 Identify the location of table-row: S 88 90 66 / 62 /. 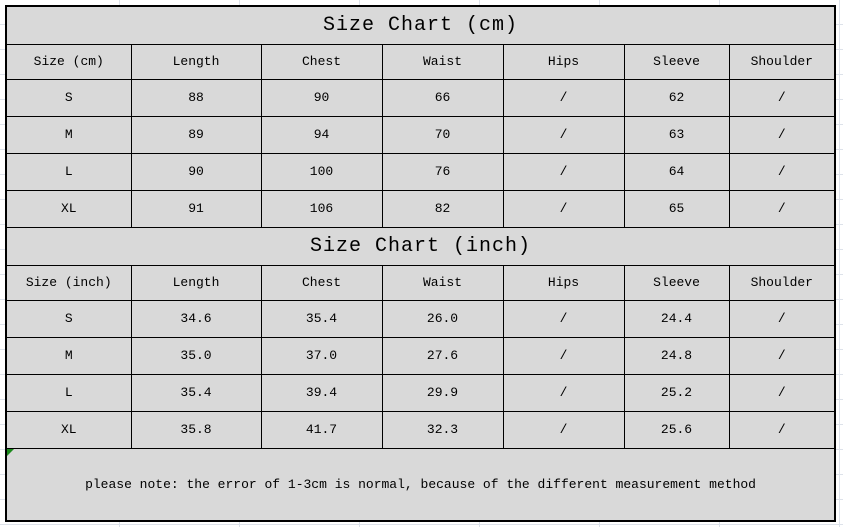
(420, 97).